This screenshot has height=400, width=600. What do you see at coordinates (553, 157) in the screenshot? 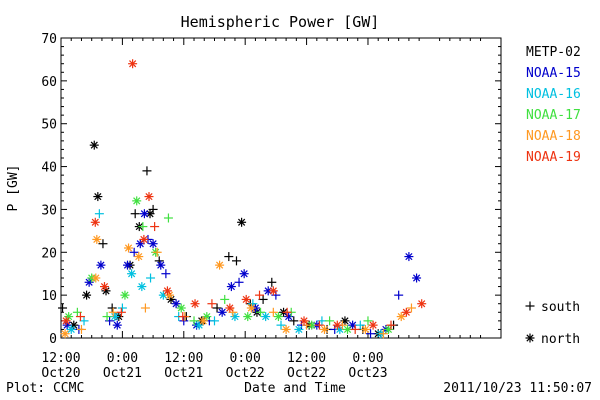
I see `legend-item: NOAA-19` at bounding box center [553, 157].